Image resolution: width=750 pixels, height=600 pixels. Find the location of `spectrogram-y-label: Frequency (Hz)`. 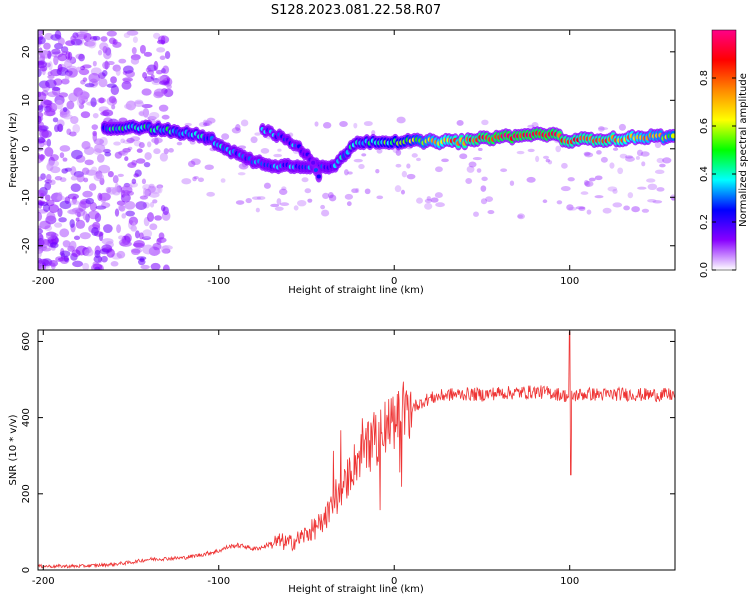

spectrogram-y-label: Frequency (Hz) is located at coordinates (13, 150).